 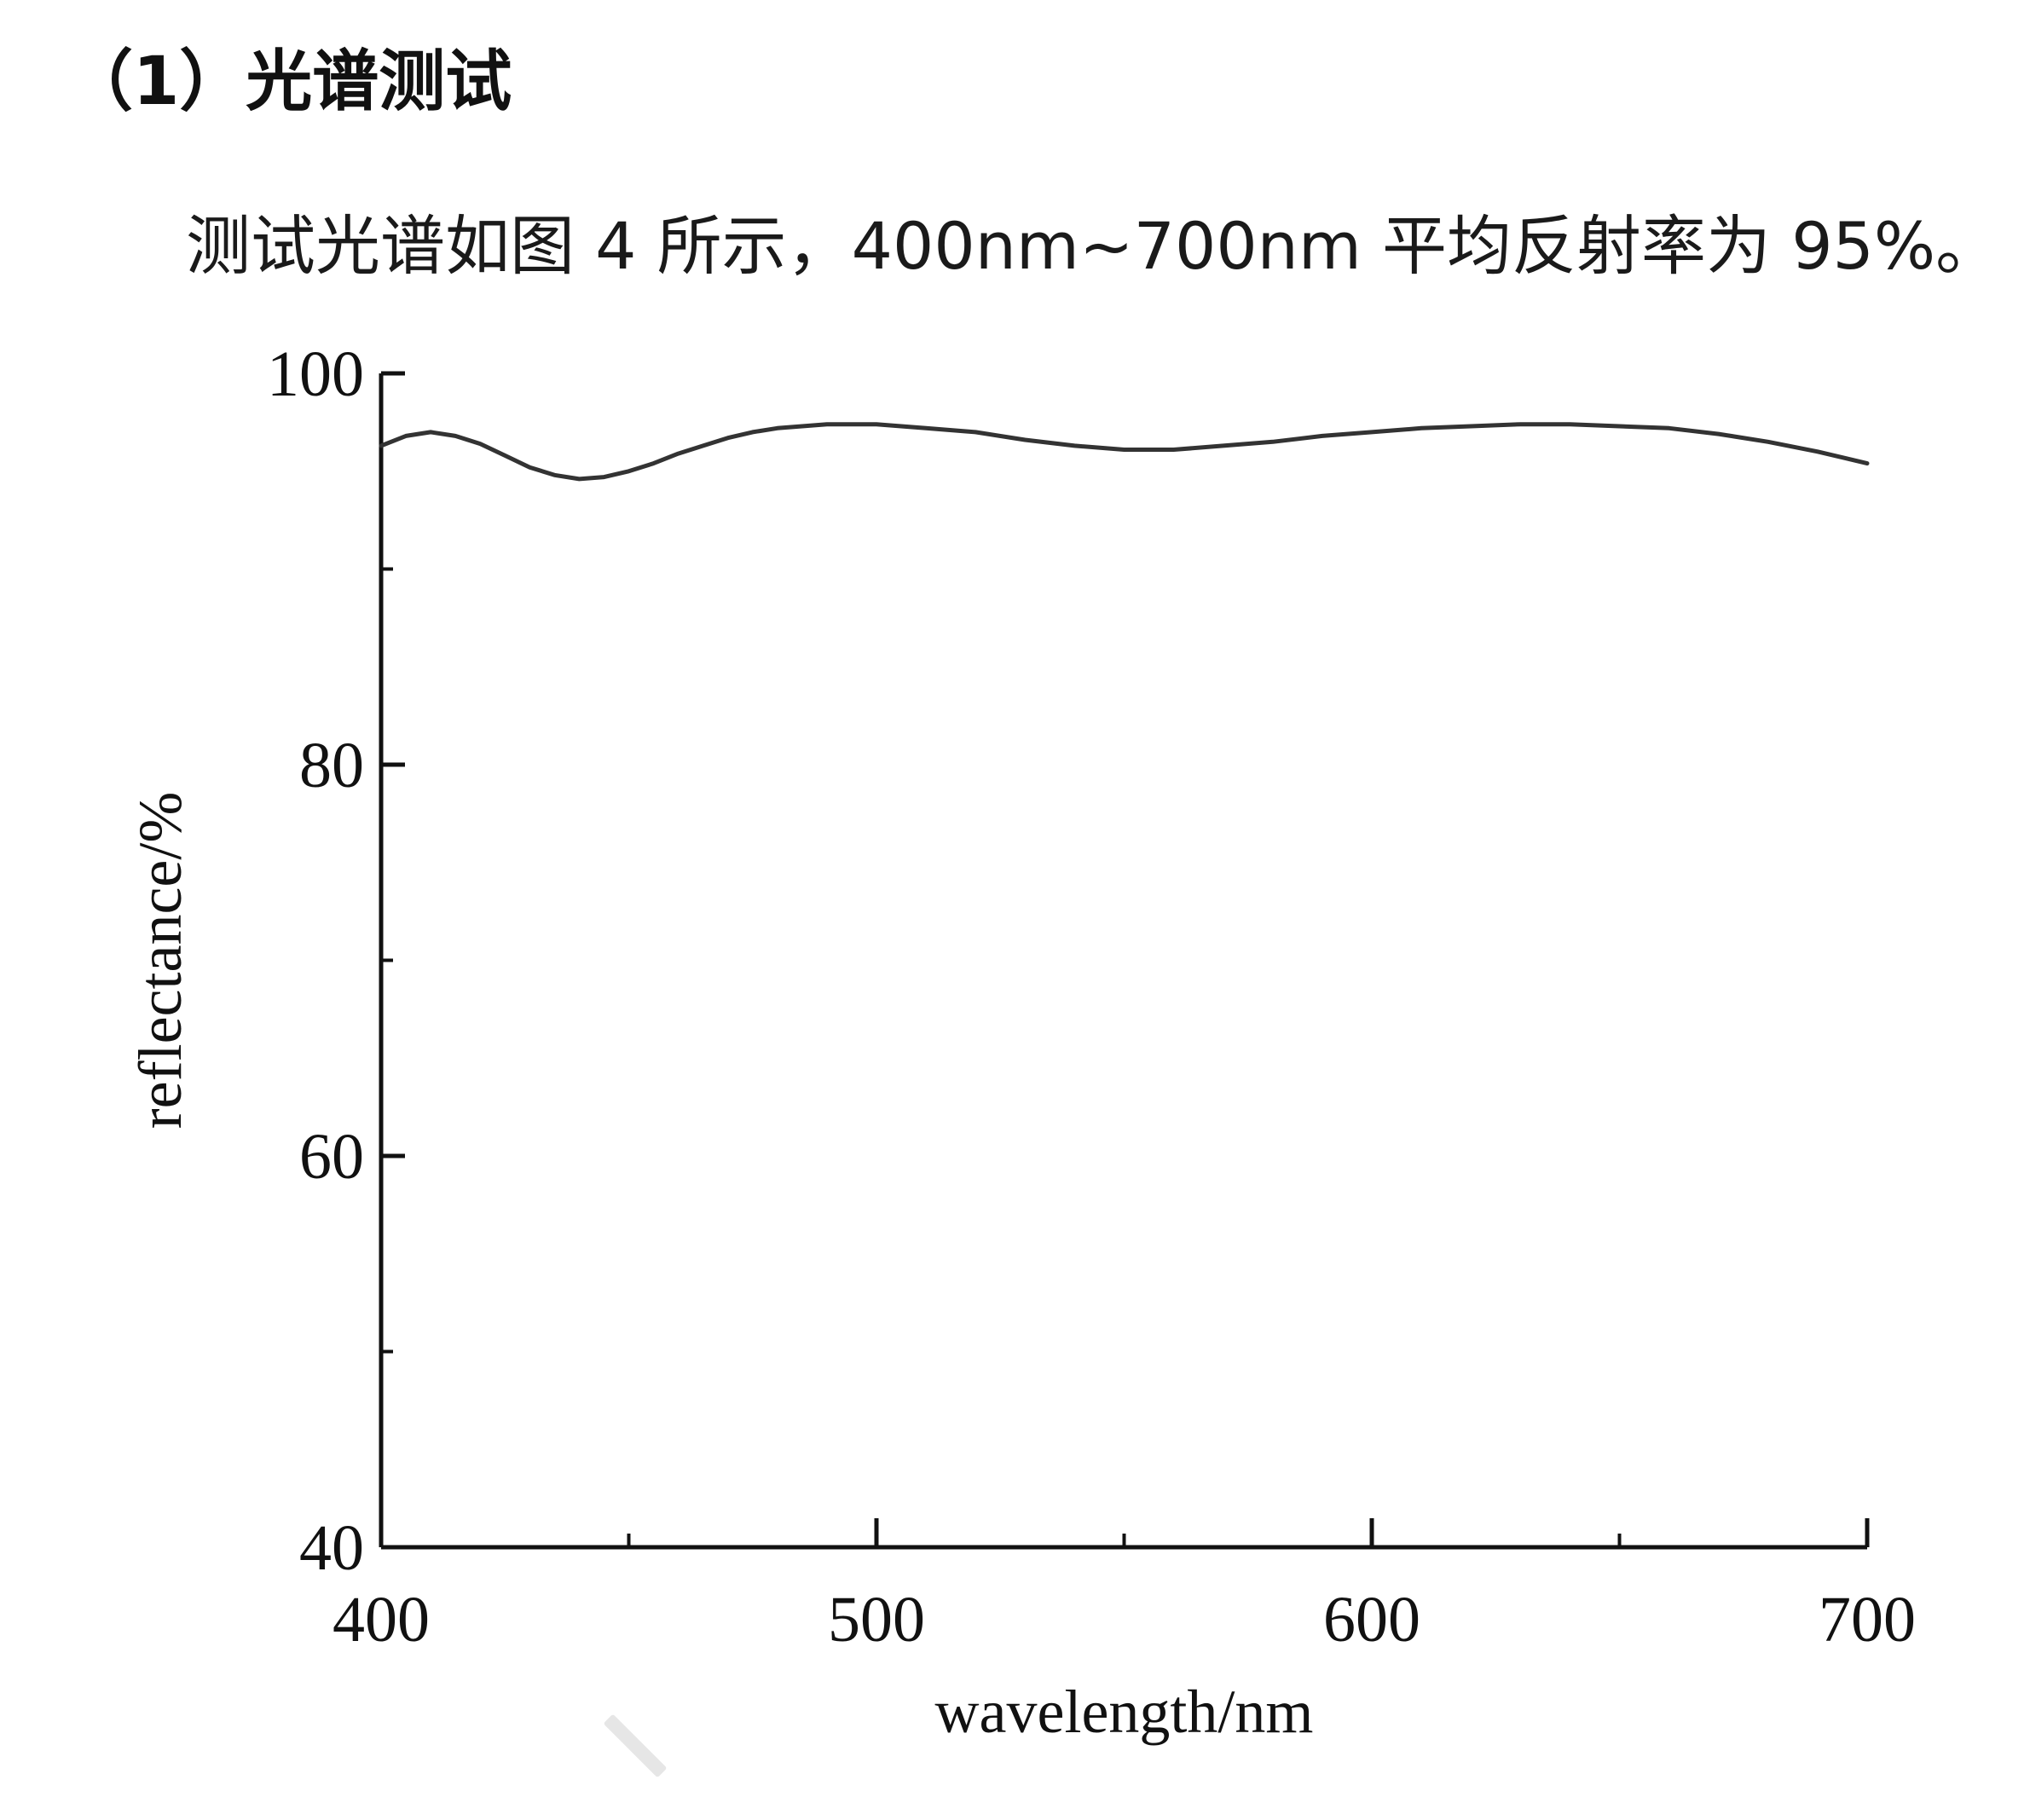 What do you see at coordinates (331, 765) in the screenshot?
I see `y-tick-label-80: 80` at bounding box center [331, 765].